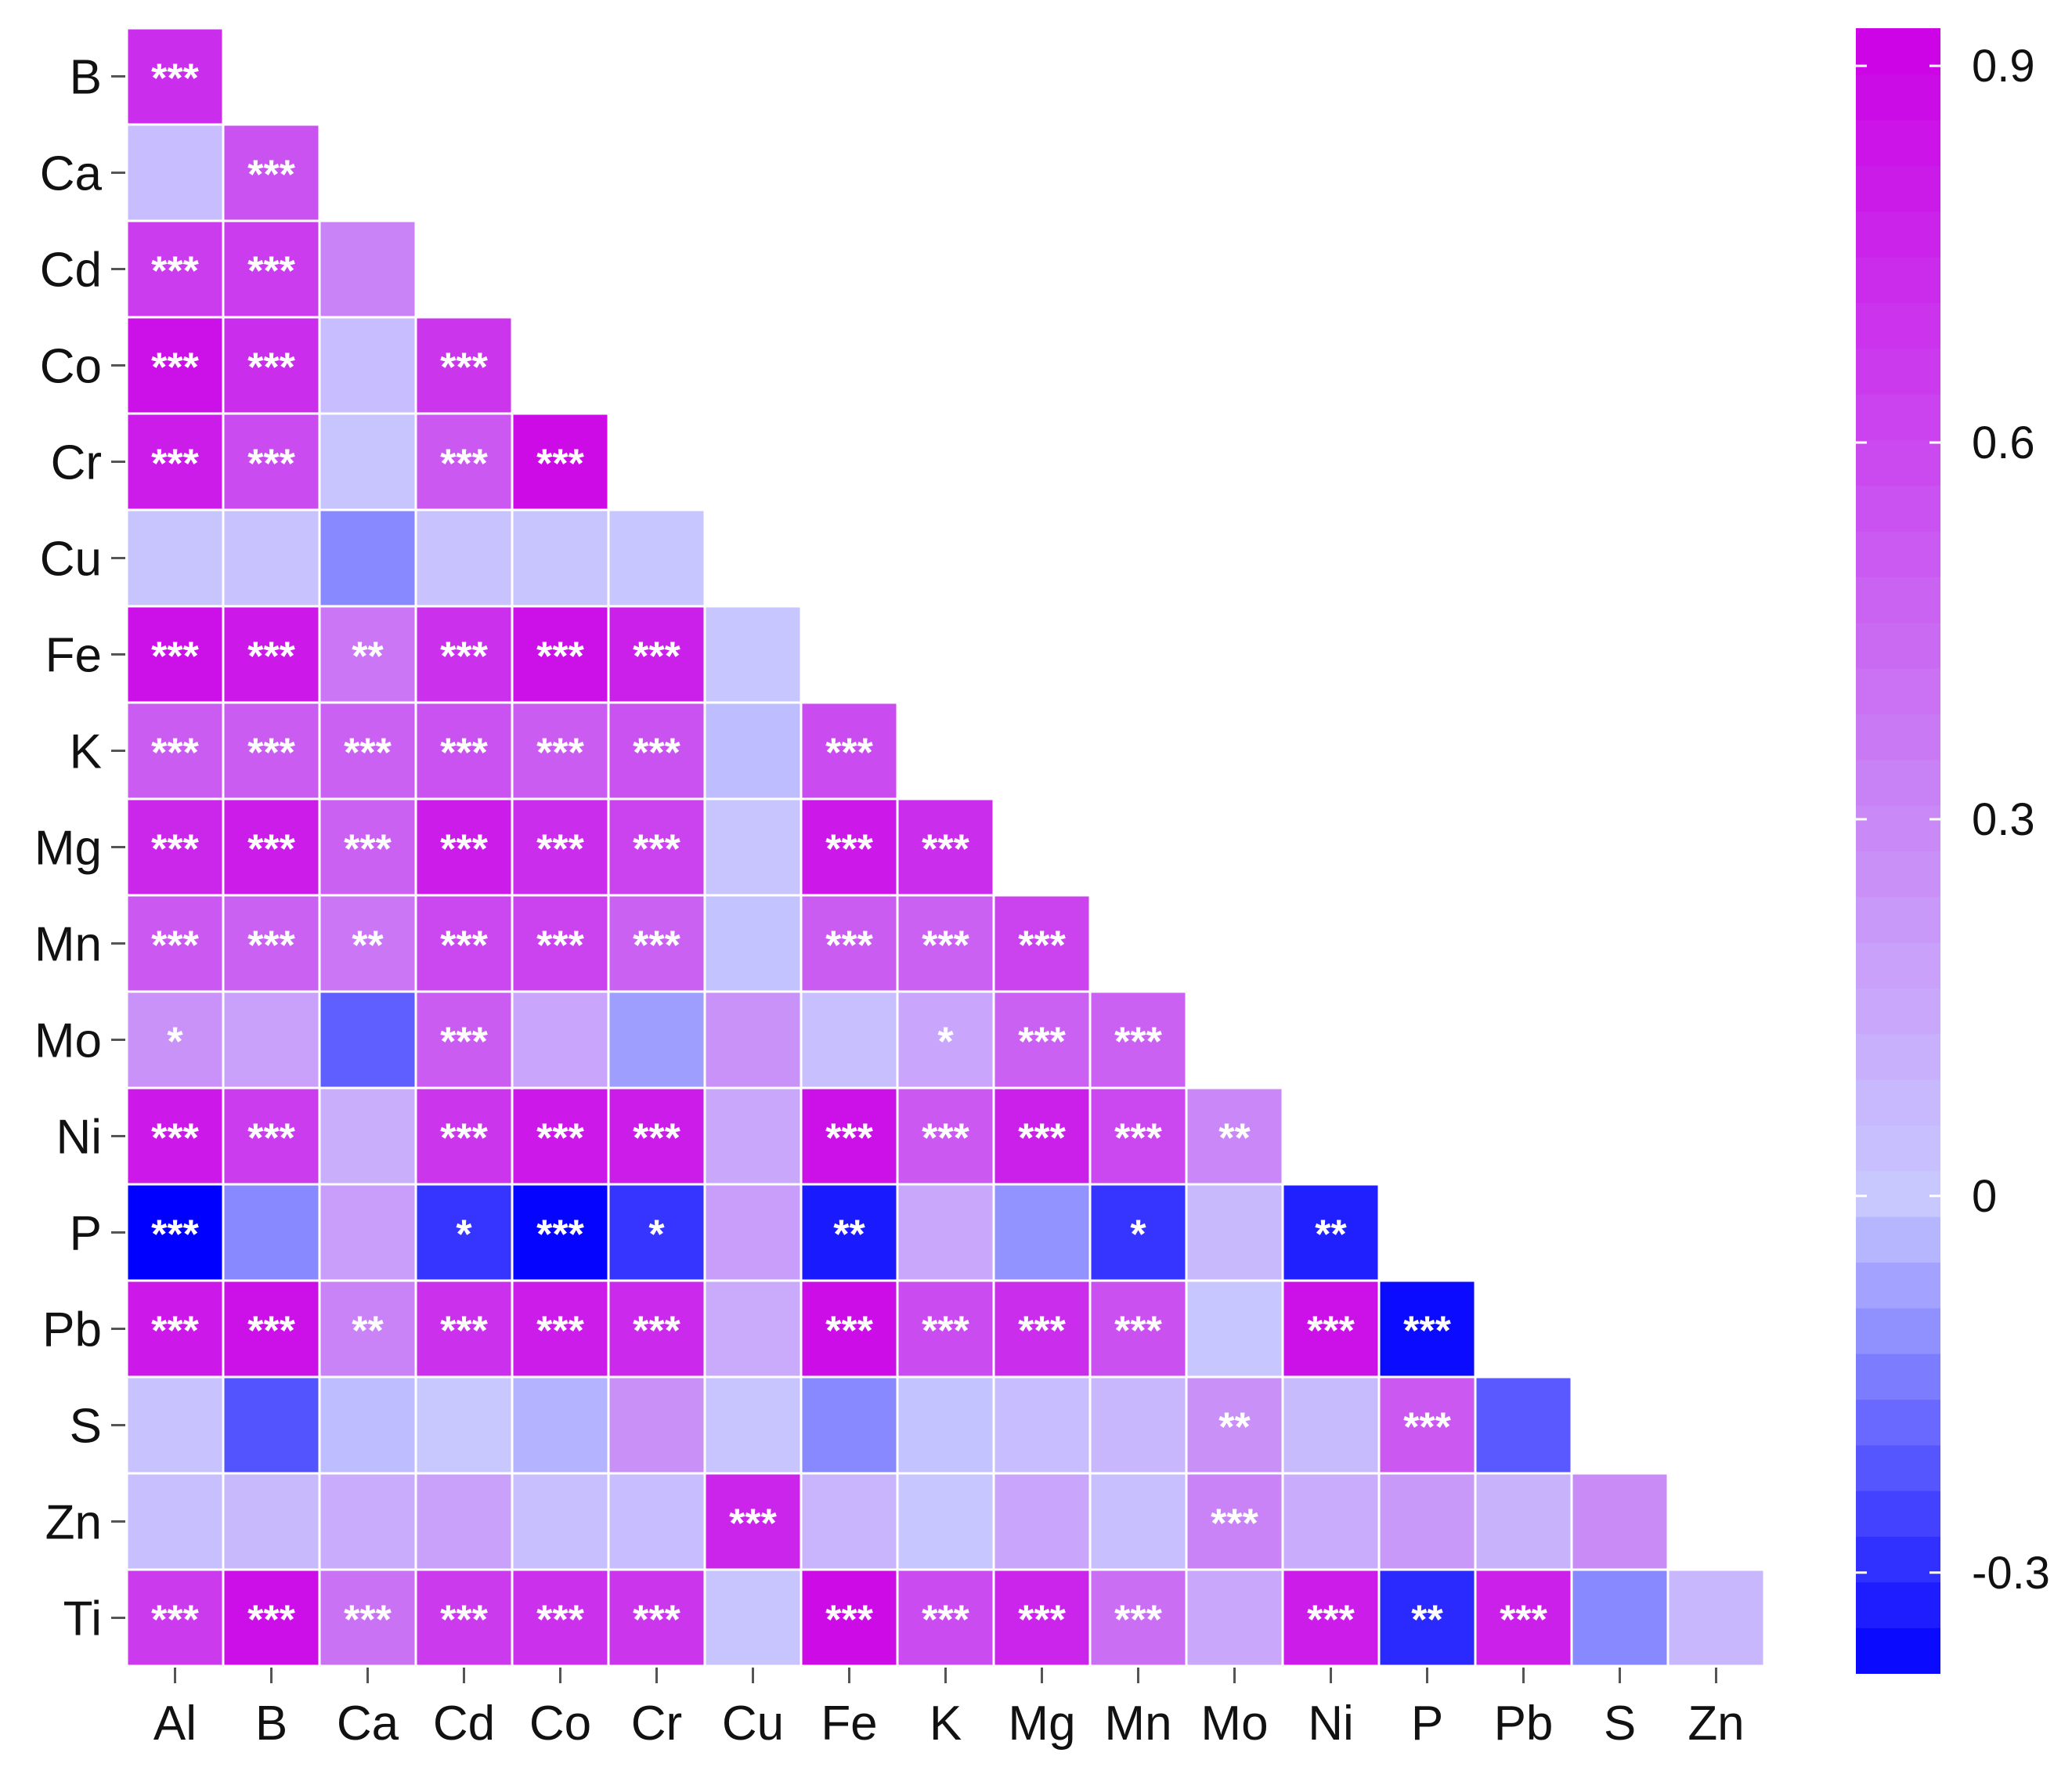 The width and height of the screenshot is (2072, 1778). What do you see at coordinates (86, 78) in the screenshot?
I see `y-tick-label: B` at bounding box center [86, 78].